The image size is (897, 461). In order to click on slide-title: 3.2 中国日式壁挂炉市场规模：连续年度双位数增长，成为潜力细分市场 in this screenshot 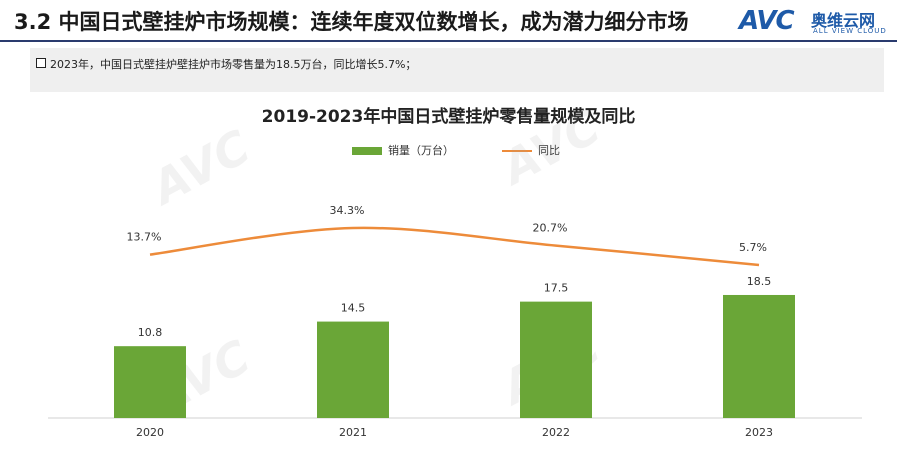, I will do `click(351, 22)`.